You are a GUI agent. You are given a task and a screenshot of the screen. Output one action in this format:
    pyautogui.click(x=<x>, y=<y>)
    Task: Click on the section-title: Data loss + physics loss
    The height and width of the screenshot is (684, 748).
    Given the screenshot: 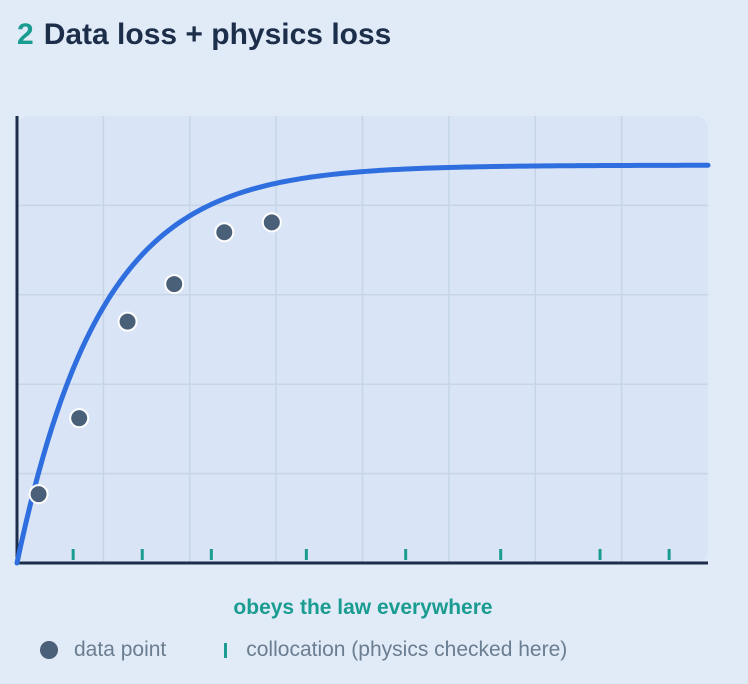 What is the action you would take?
    pyautogui.click(x=217, y=34)
    